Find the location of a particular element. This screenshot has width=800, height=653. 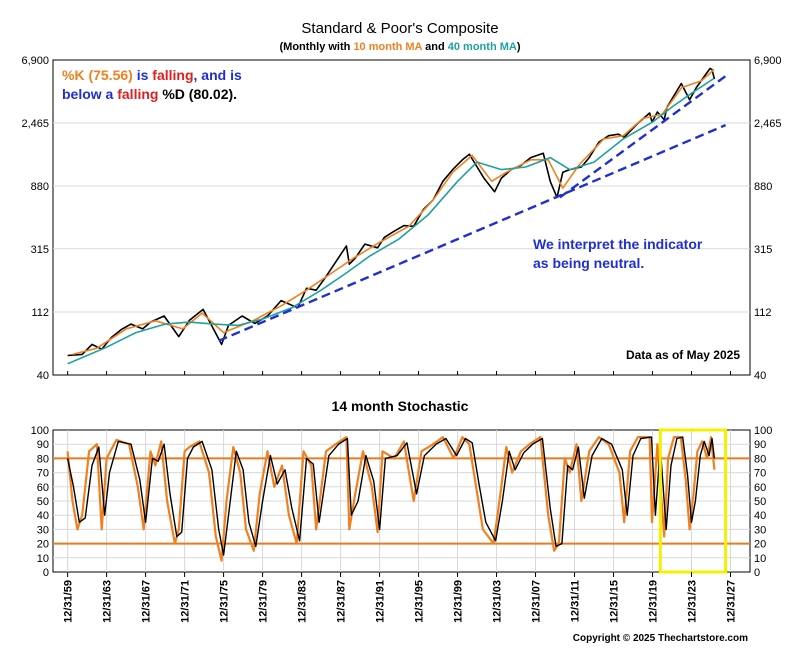

stochastic-chart-title: 14 month Stochastic is located at coordinates (400, 406).